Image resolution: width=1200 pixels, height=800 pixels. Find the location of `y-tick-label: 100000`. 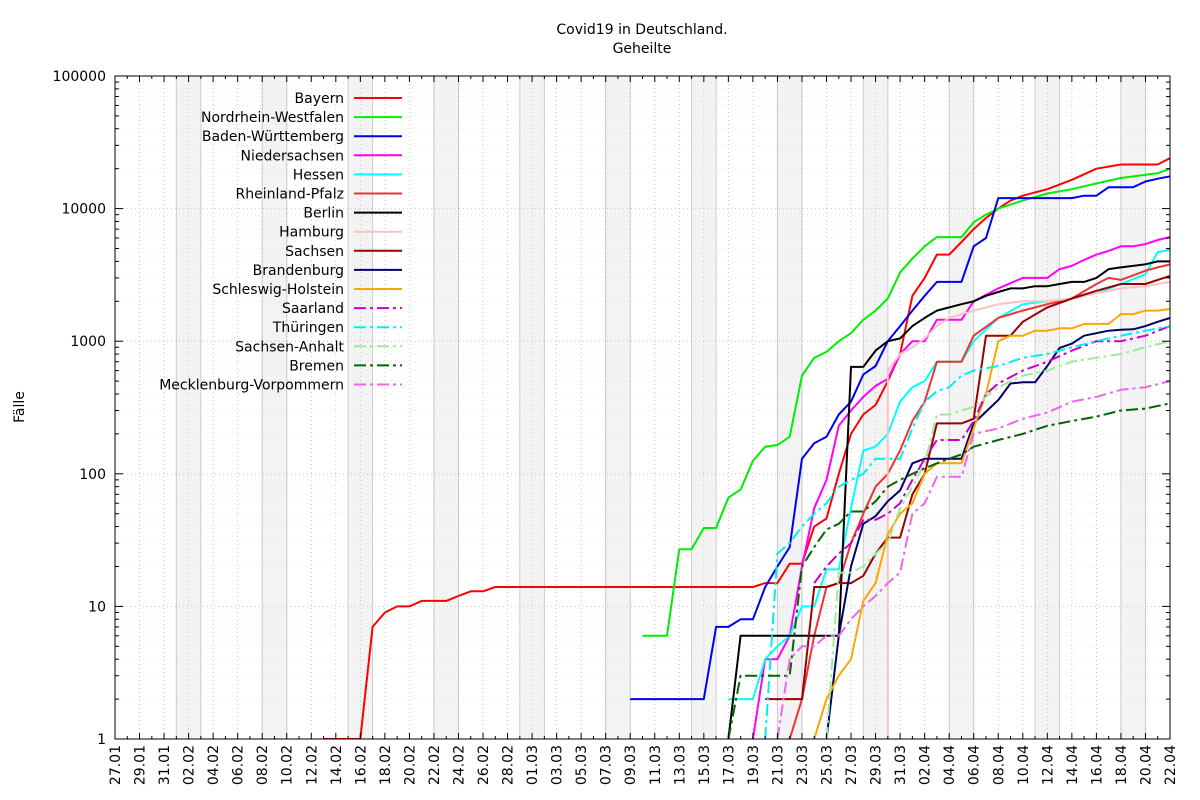

y-tick-label: 100000 is located at coordinates (79, 77).